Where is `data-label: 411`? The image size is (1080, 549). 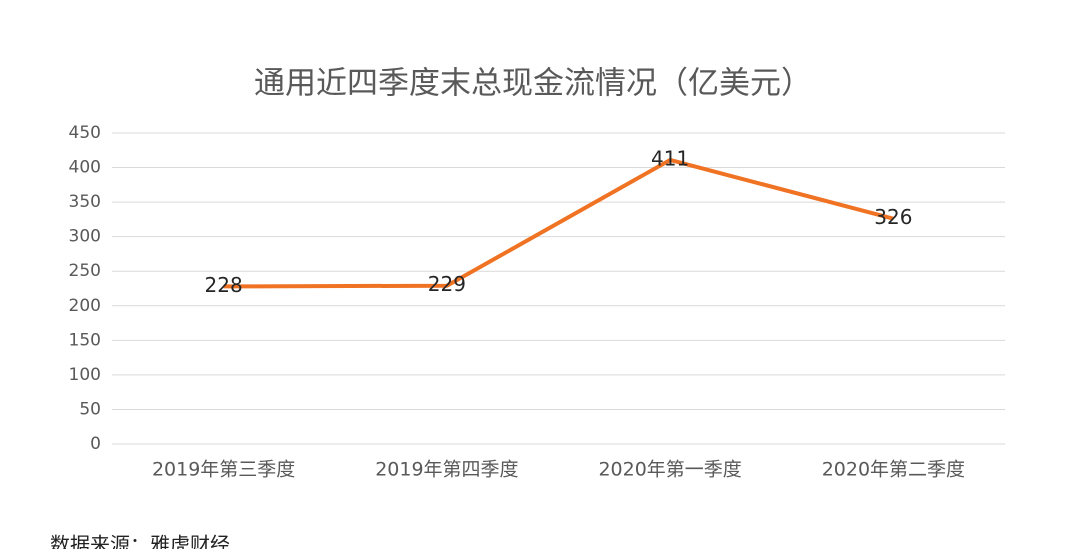
data-label: 411 is located at coordinates (670, 158).